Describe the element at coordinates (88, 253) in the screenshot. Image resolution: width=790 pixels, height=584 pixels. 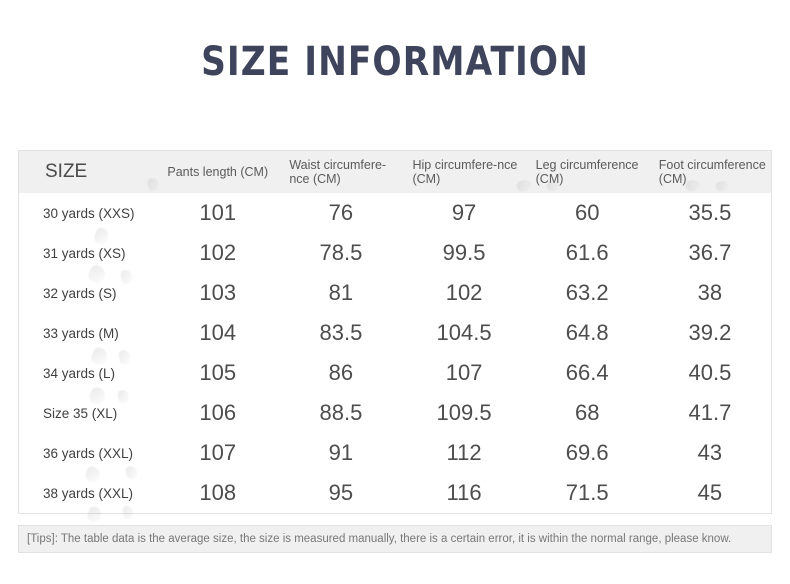
I see `cell-size: 31 yards (XS)` at that location.